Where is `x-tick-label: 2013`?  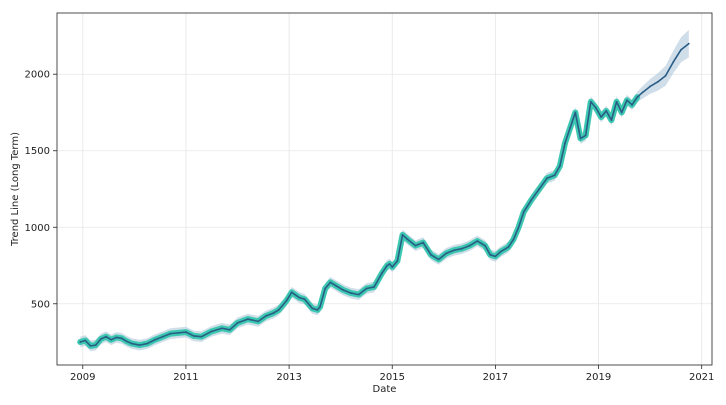
x-tick-label: 2013 is located at coordinates (288, 377).